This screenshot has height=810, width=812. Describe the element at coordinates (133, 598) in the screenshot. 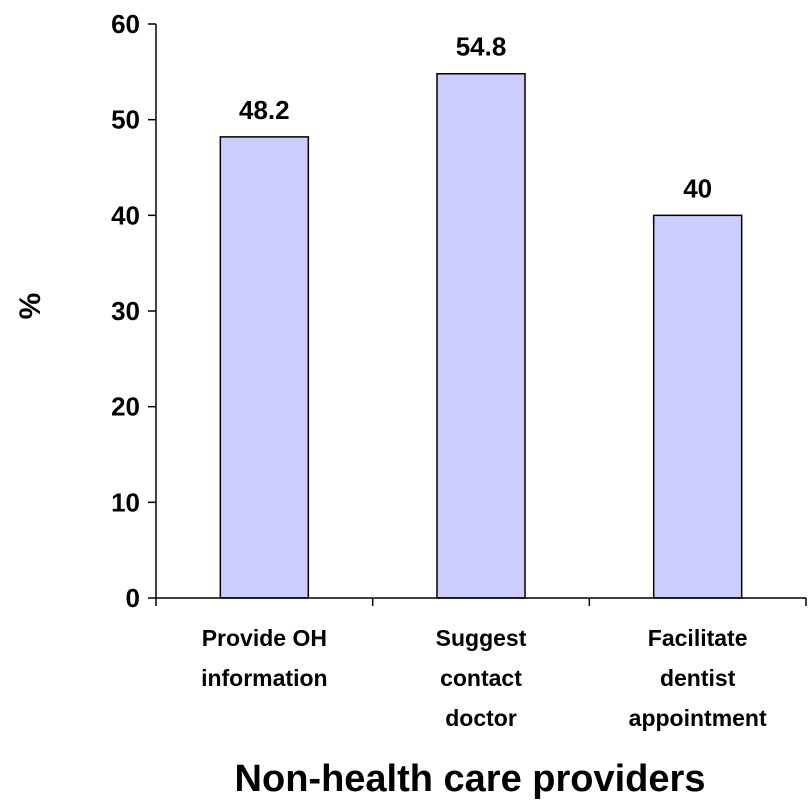

I see `y-tick-label: 0` at that location.